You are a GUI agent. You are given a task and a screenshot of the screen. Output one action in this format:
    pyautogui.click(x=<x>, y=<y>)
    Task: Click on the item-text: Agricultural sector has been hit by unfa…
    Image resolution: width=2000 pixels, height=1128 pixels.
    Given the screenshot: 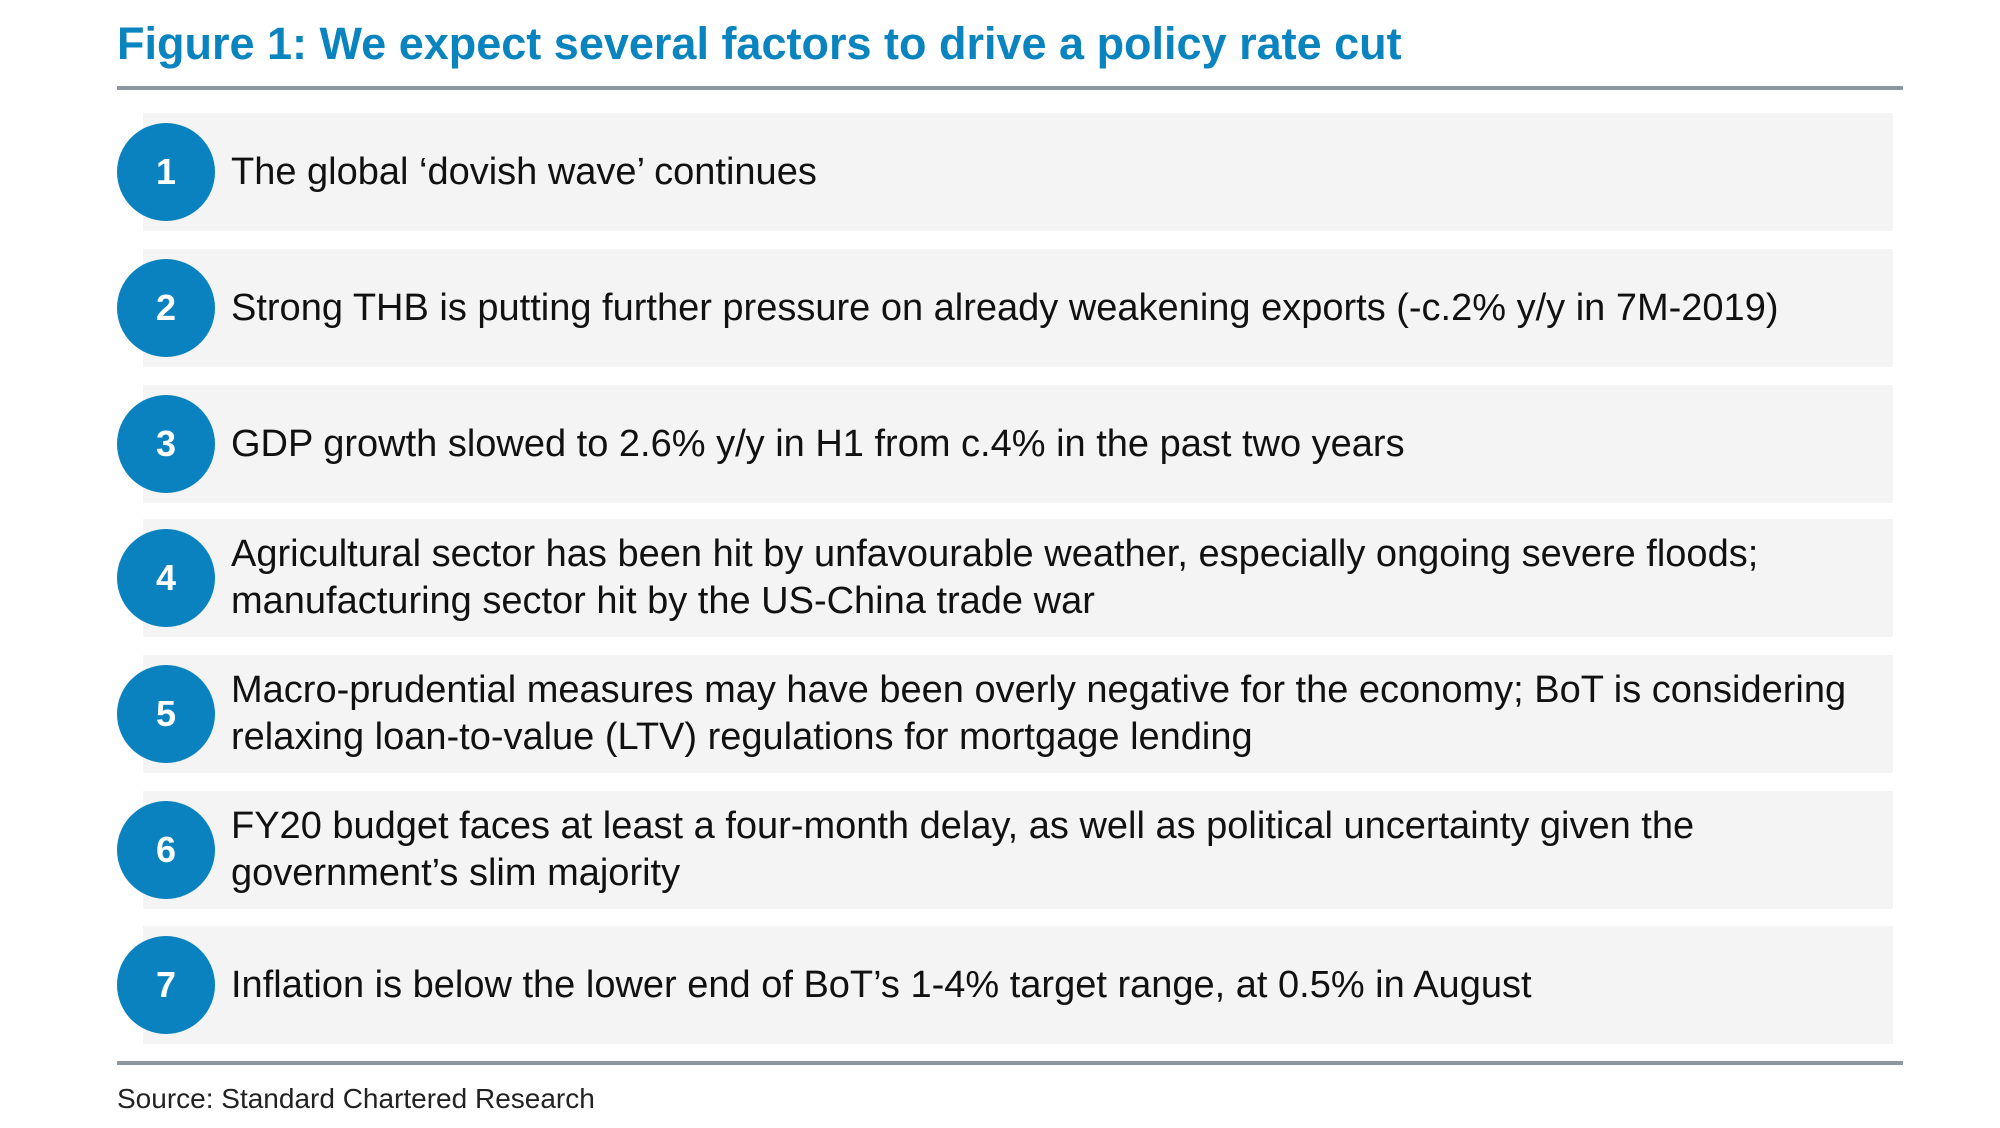 What is the action you would take?
    pyautogui.click(x=1047, y=578)
    